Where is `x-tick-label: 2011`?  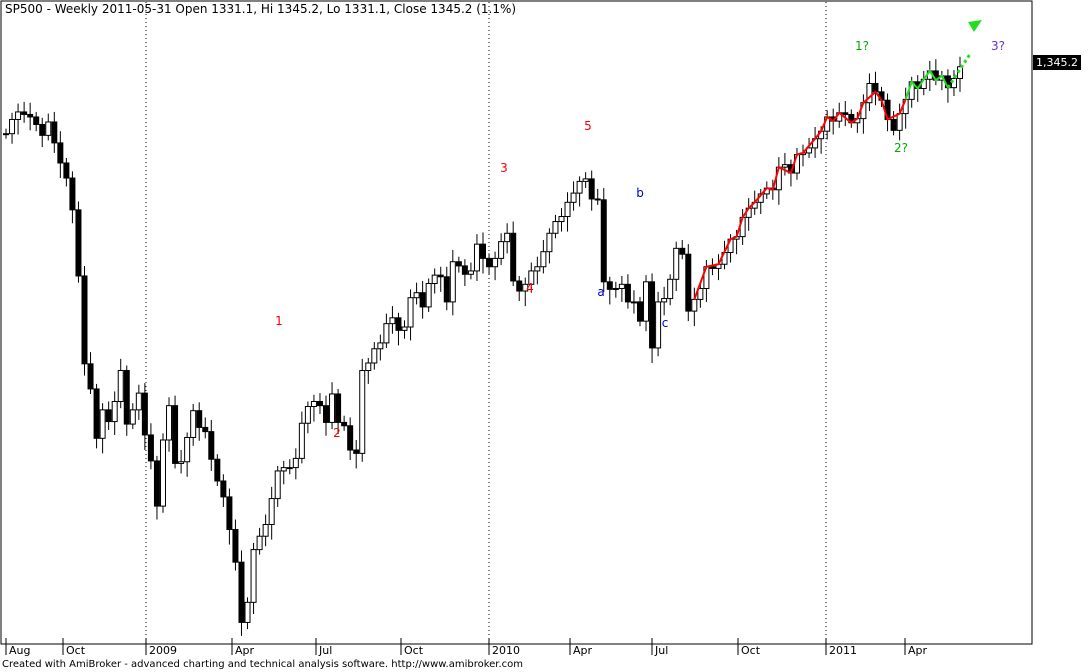 x-tick-label: 2011 is located at coordinates (843, 650).